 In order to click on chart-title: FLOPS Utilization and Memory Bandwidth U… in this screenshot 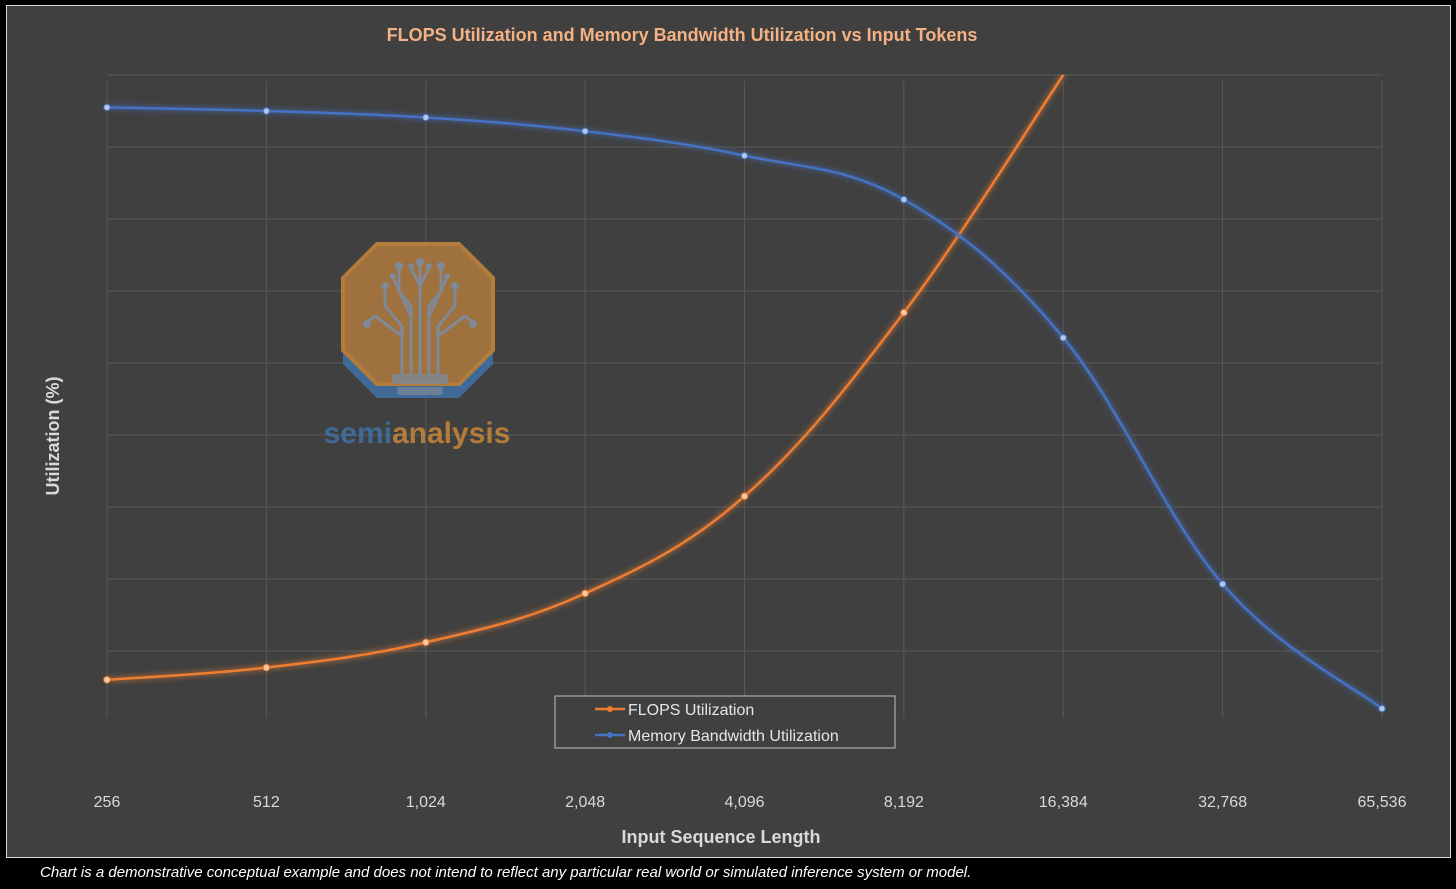, I will do `click(682, 35)`.